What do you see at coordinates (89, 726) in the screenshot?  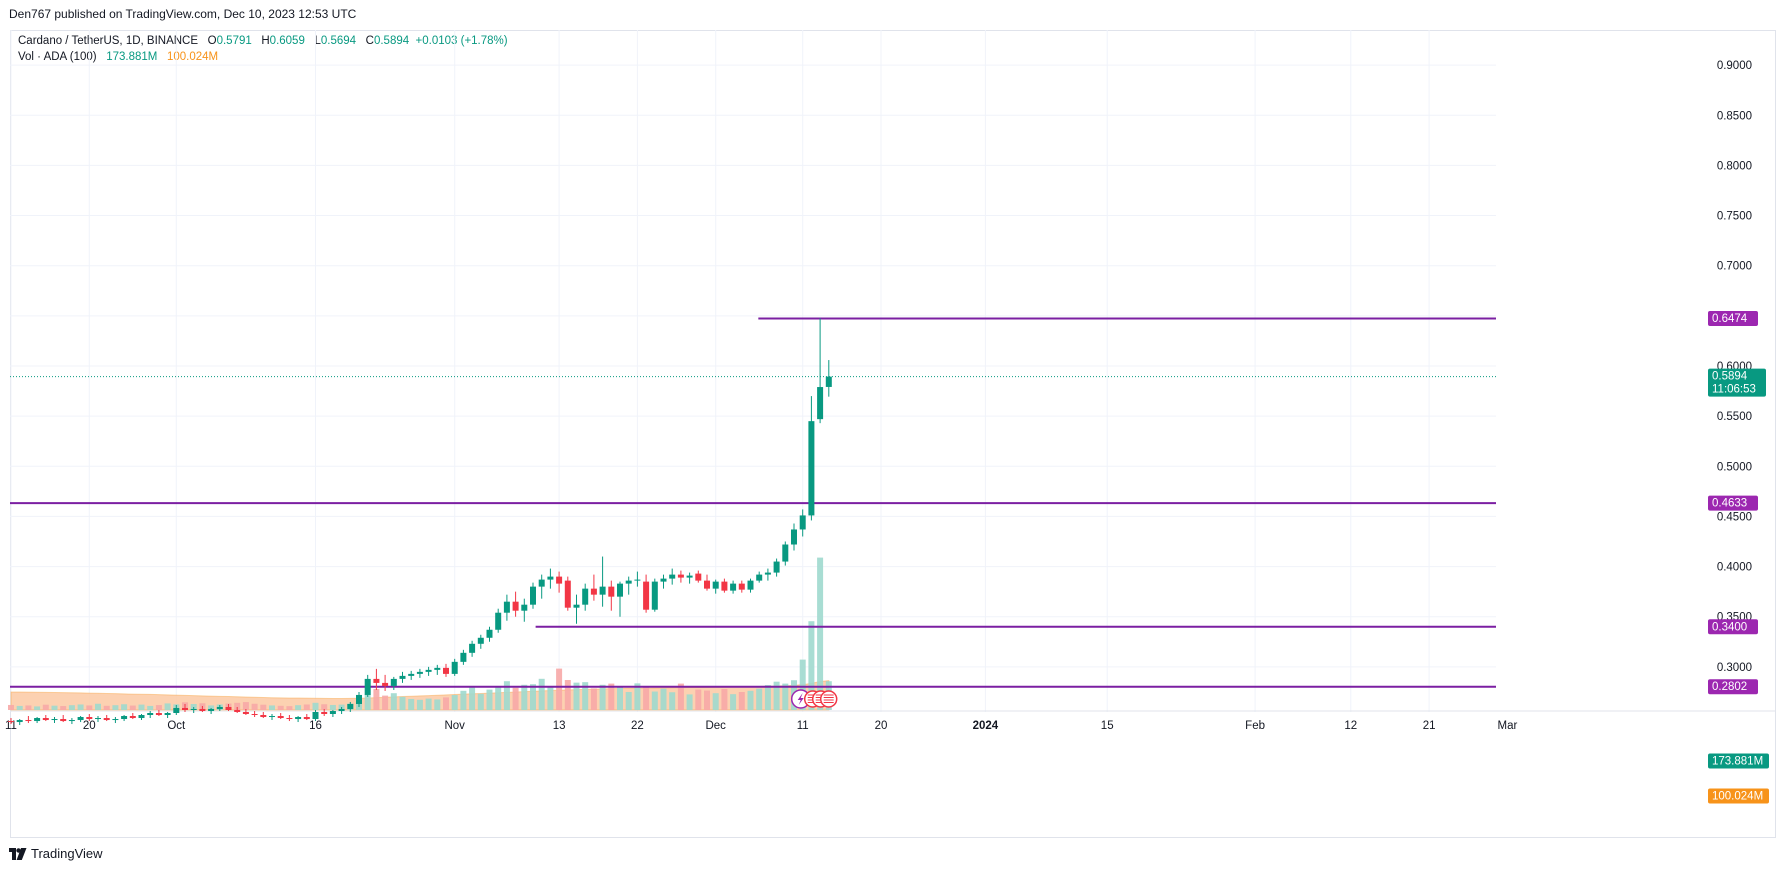 I see `x-tick-label: 20` at bounding box center [89, 726].